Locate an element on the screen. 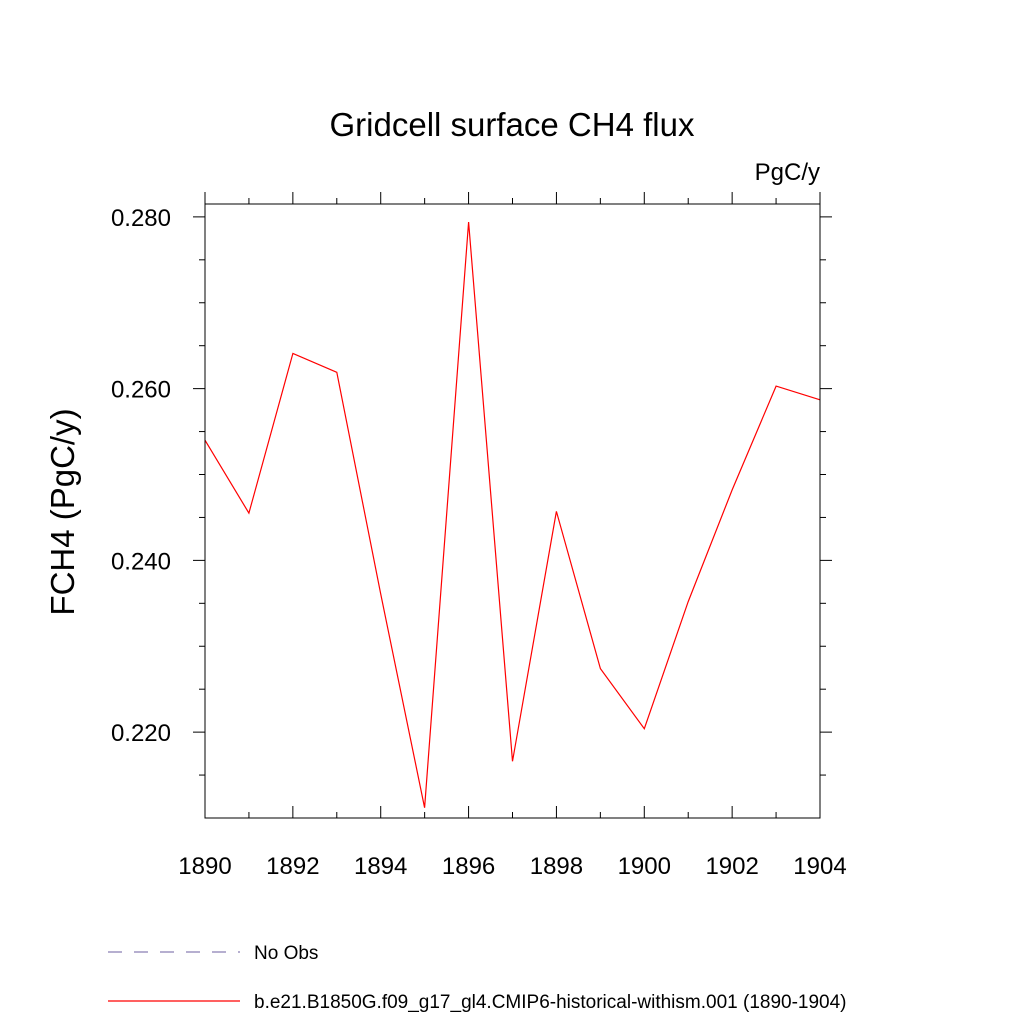  x-tick-label: 1894 is located at coordinates (380, 866).